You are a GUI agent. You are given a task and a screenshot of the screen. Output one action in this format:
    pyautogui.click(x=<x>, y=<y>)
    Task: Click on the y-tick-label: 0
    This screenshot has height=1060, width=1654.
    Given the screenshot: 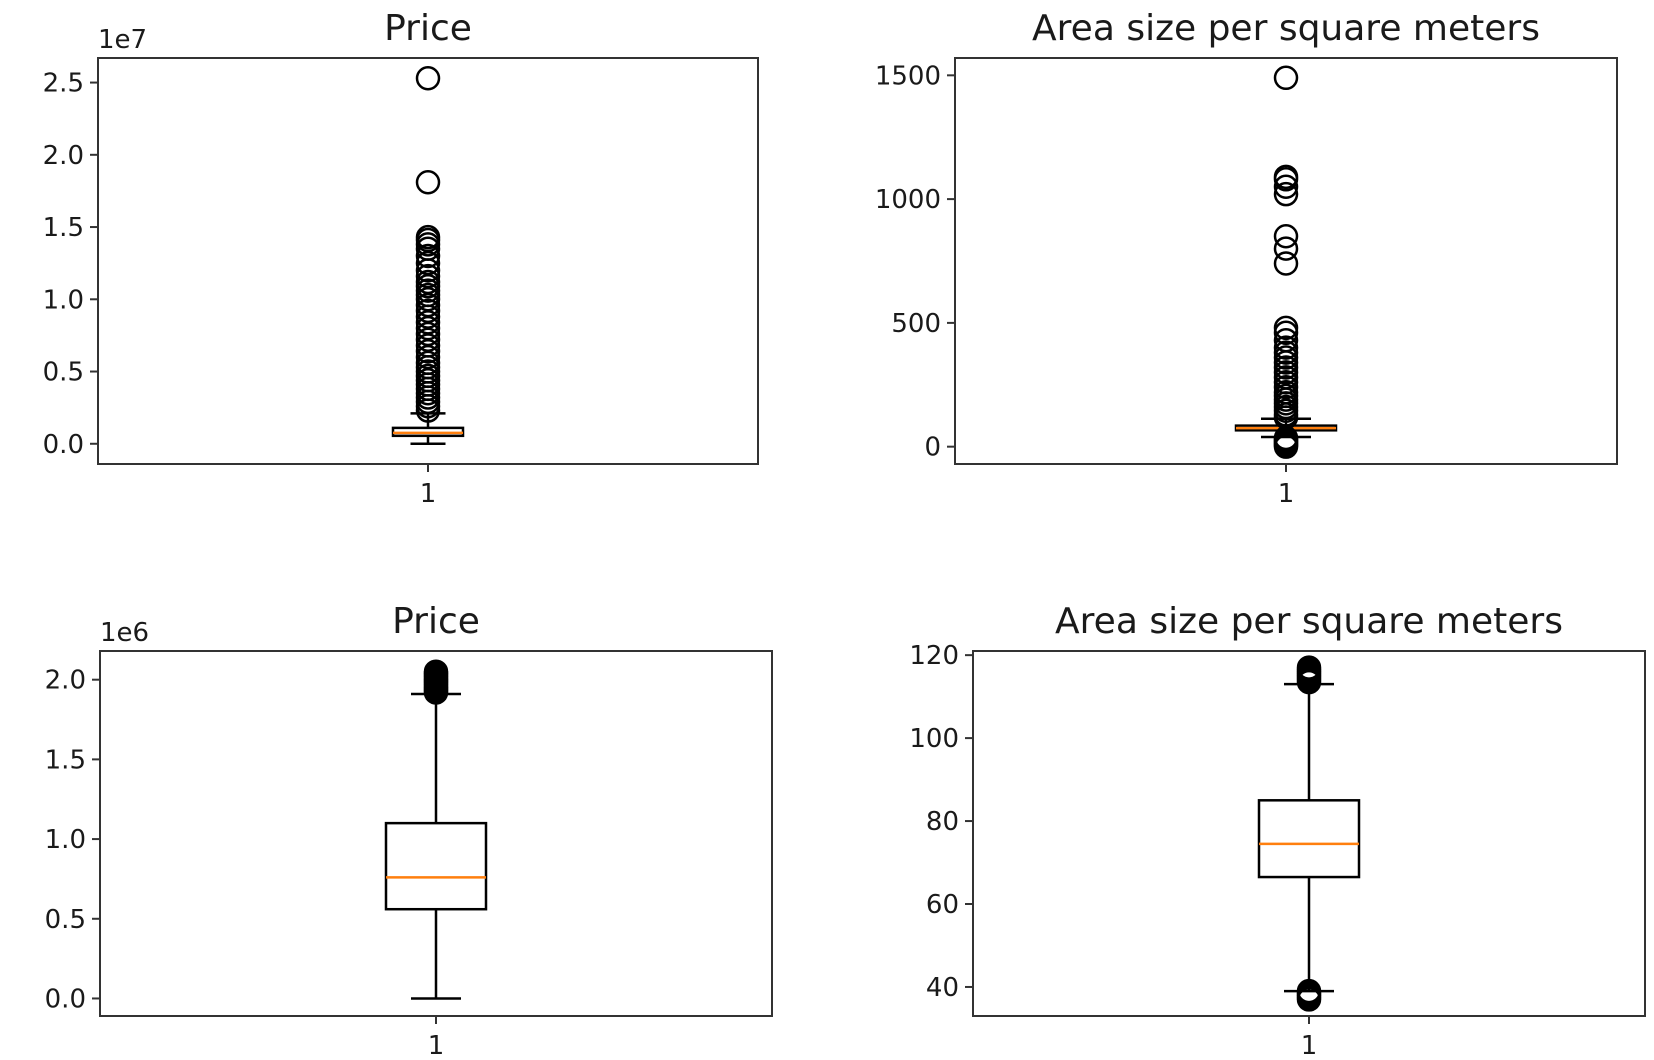 What is the action you would take?
    pyautogui.click(x=932, y=448)
    